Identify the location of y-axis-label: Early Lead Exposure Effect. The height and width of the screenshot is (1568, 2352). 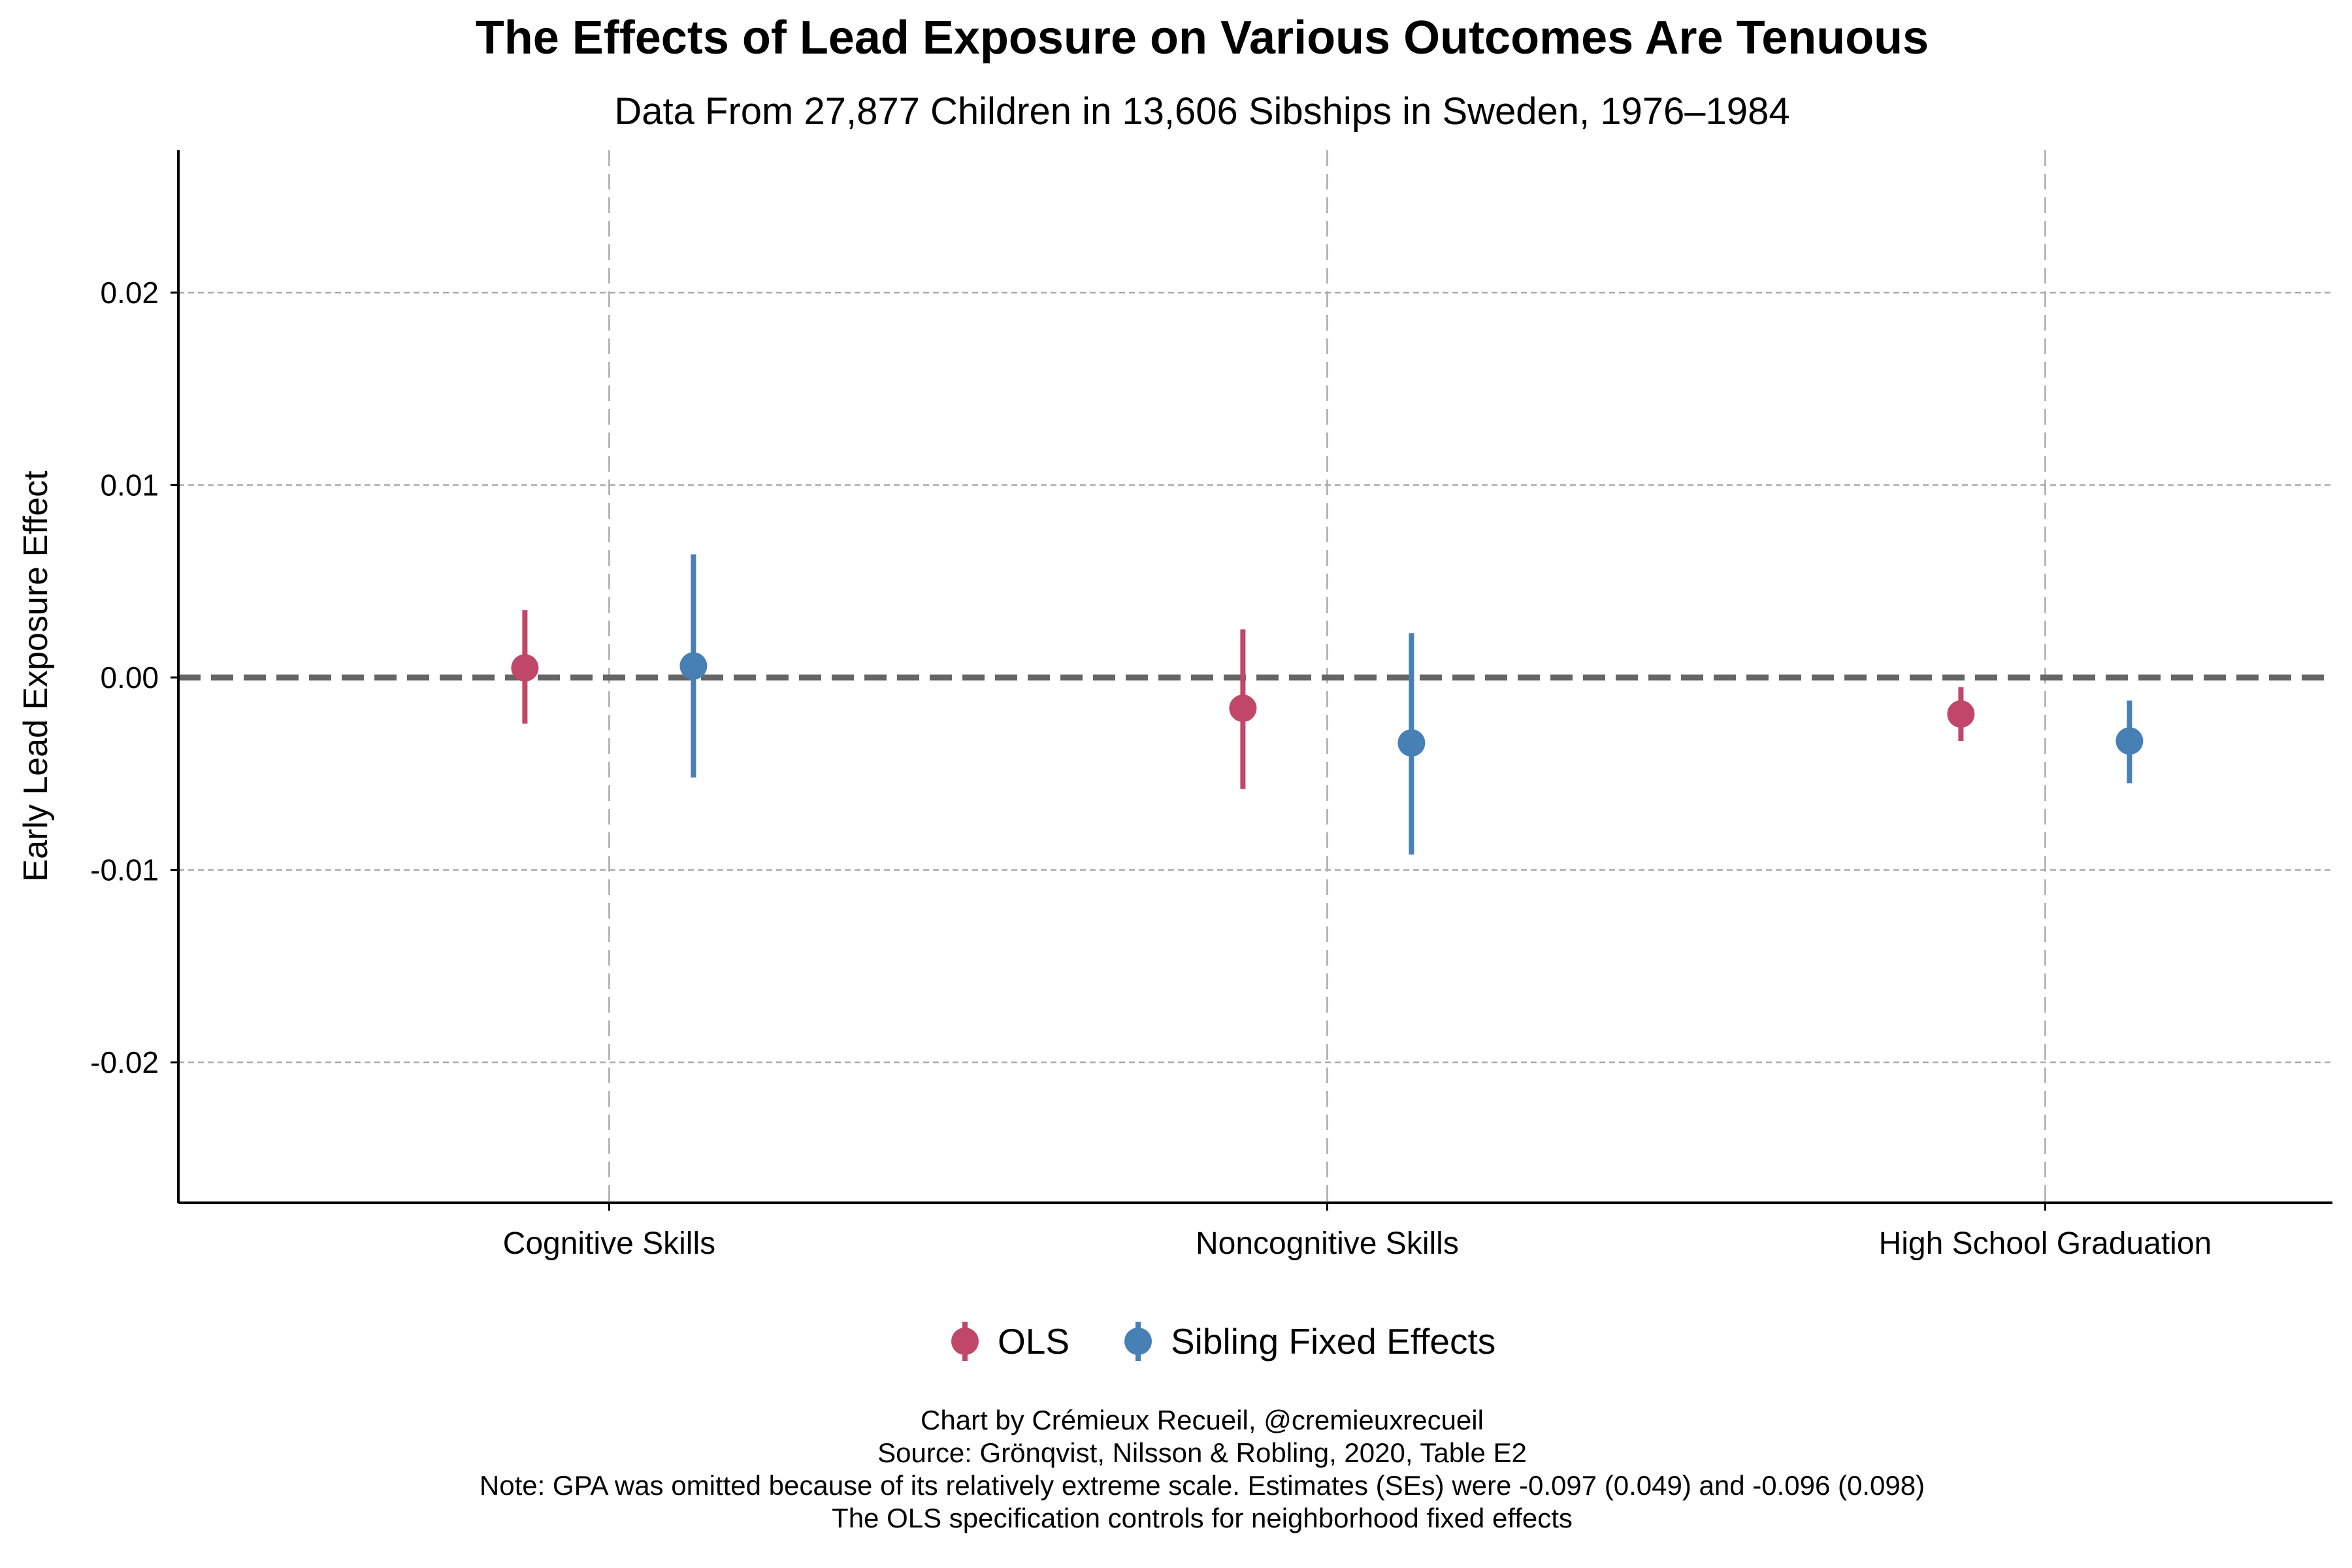
(36, 676).